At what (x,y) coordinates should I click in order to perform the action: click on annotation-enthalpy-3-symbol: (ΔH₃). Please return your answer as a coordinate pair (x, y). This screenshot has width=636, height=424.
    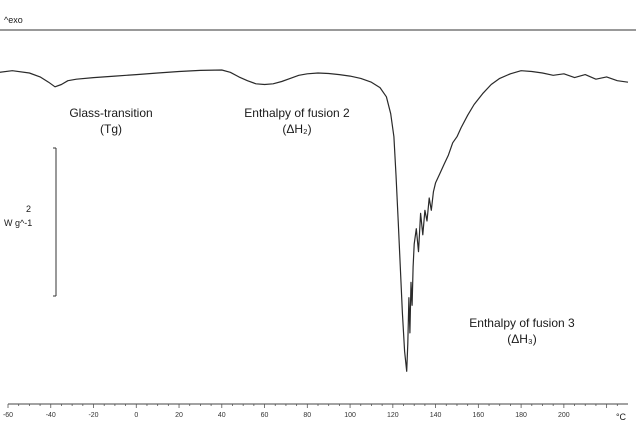
    Looking at the image, I should click on (522, 339).